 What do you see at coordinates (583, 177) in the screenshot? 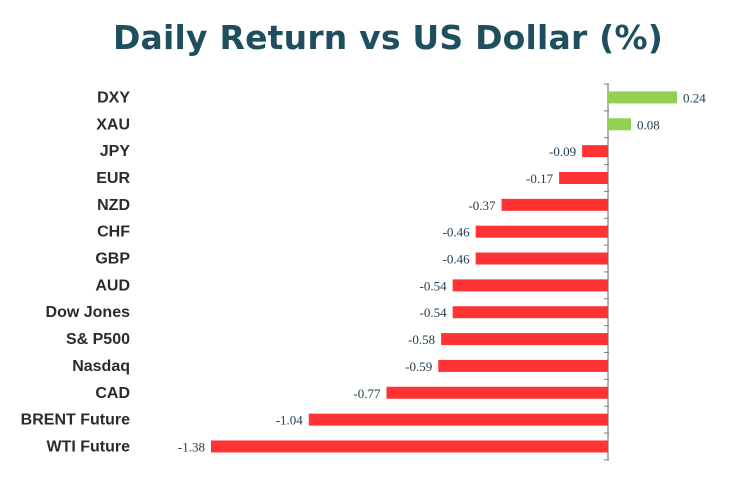
I see `bar-eur` at bounding box center [583, 177].